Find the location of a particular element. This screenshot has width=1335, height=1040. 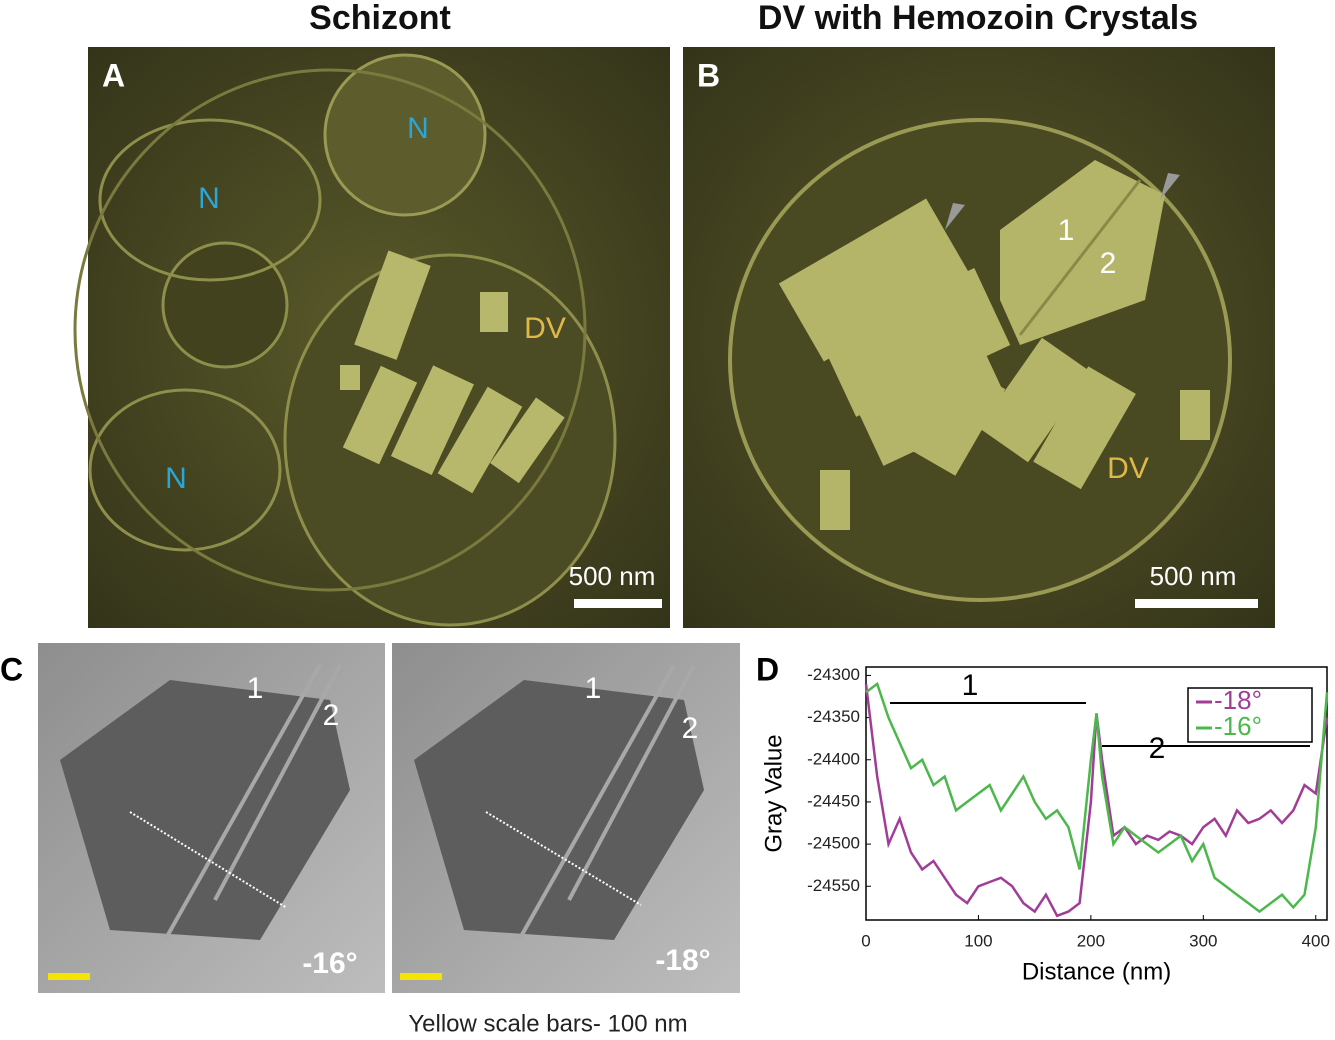

legend-label: -18° is located at coordinates (1238, 700).